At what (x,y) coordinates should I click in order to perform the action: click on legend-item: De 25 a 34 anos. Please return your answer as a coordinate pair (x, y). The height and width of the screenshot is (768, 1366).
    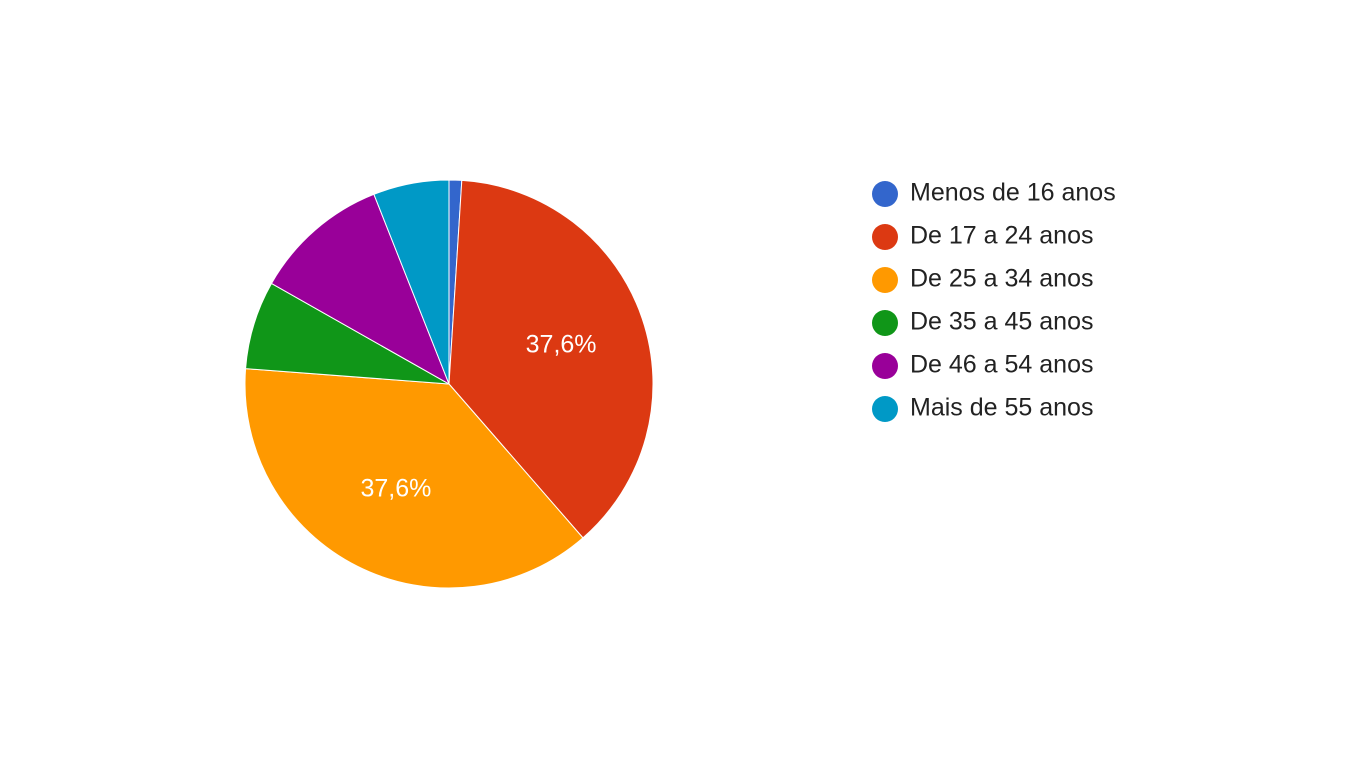
    Looking at the image, I should click on (982, 279).